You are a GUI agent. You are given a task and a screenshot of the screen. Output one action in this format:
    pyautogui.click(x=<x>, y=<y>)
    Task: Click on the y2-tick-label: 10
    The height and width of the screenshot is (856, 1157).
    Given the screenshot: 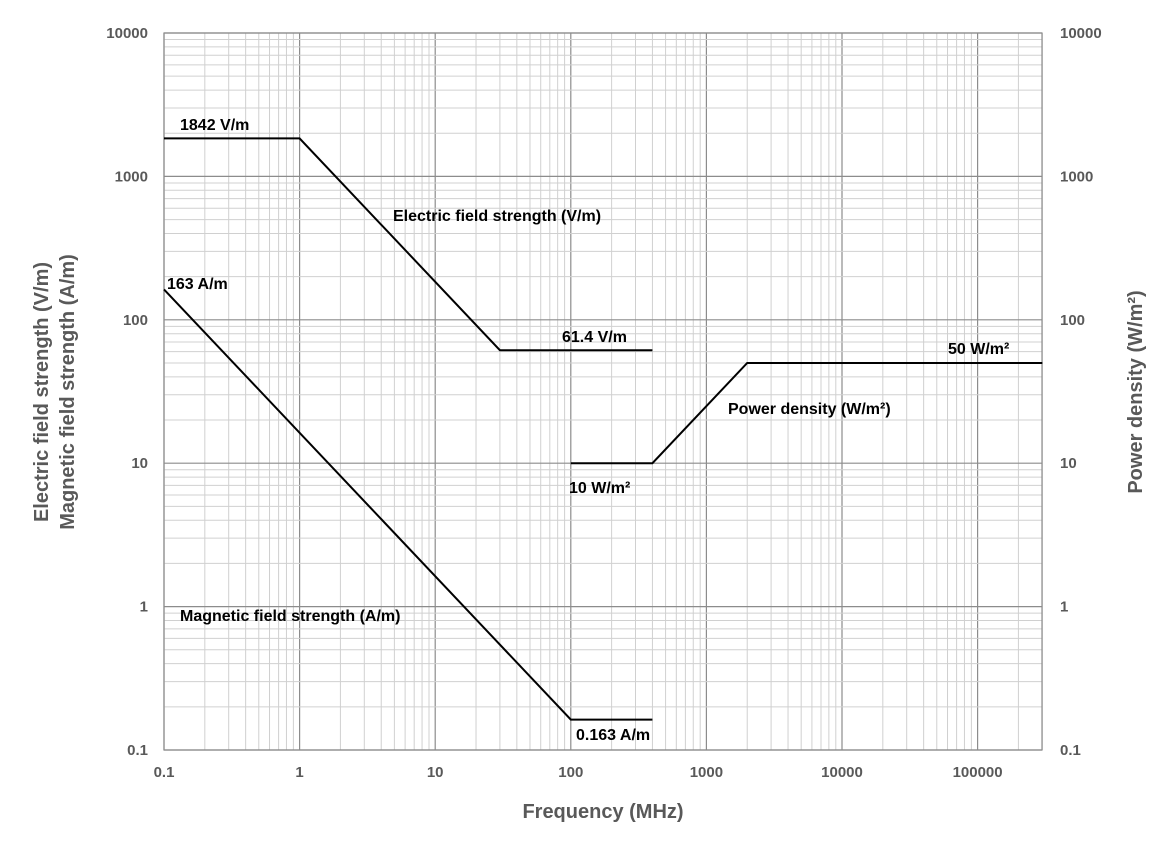 What is the action you would take?
    pyautogui.click(x=1068, y=463)
    